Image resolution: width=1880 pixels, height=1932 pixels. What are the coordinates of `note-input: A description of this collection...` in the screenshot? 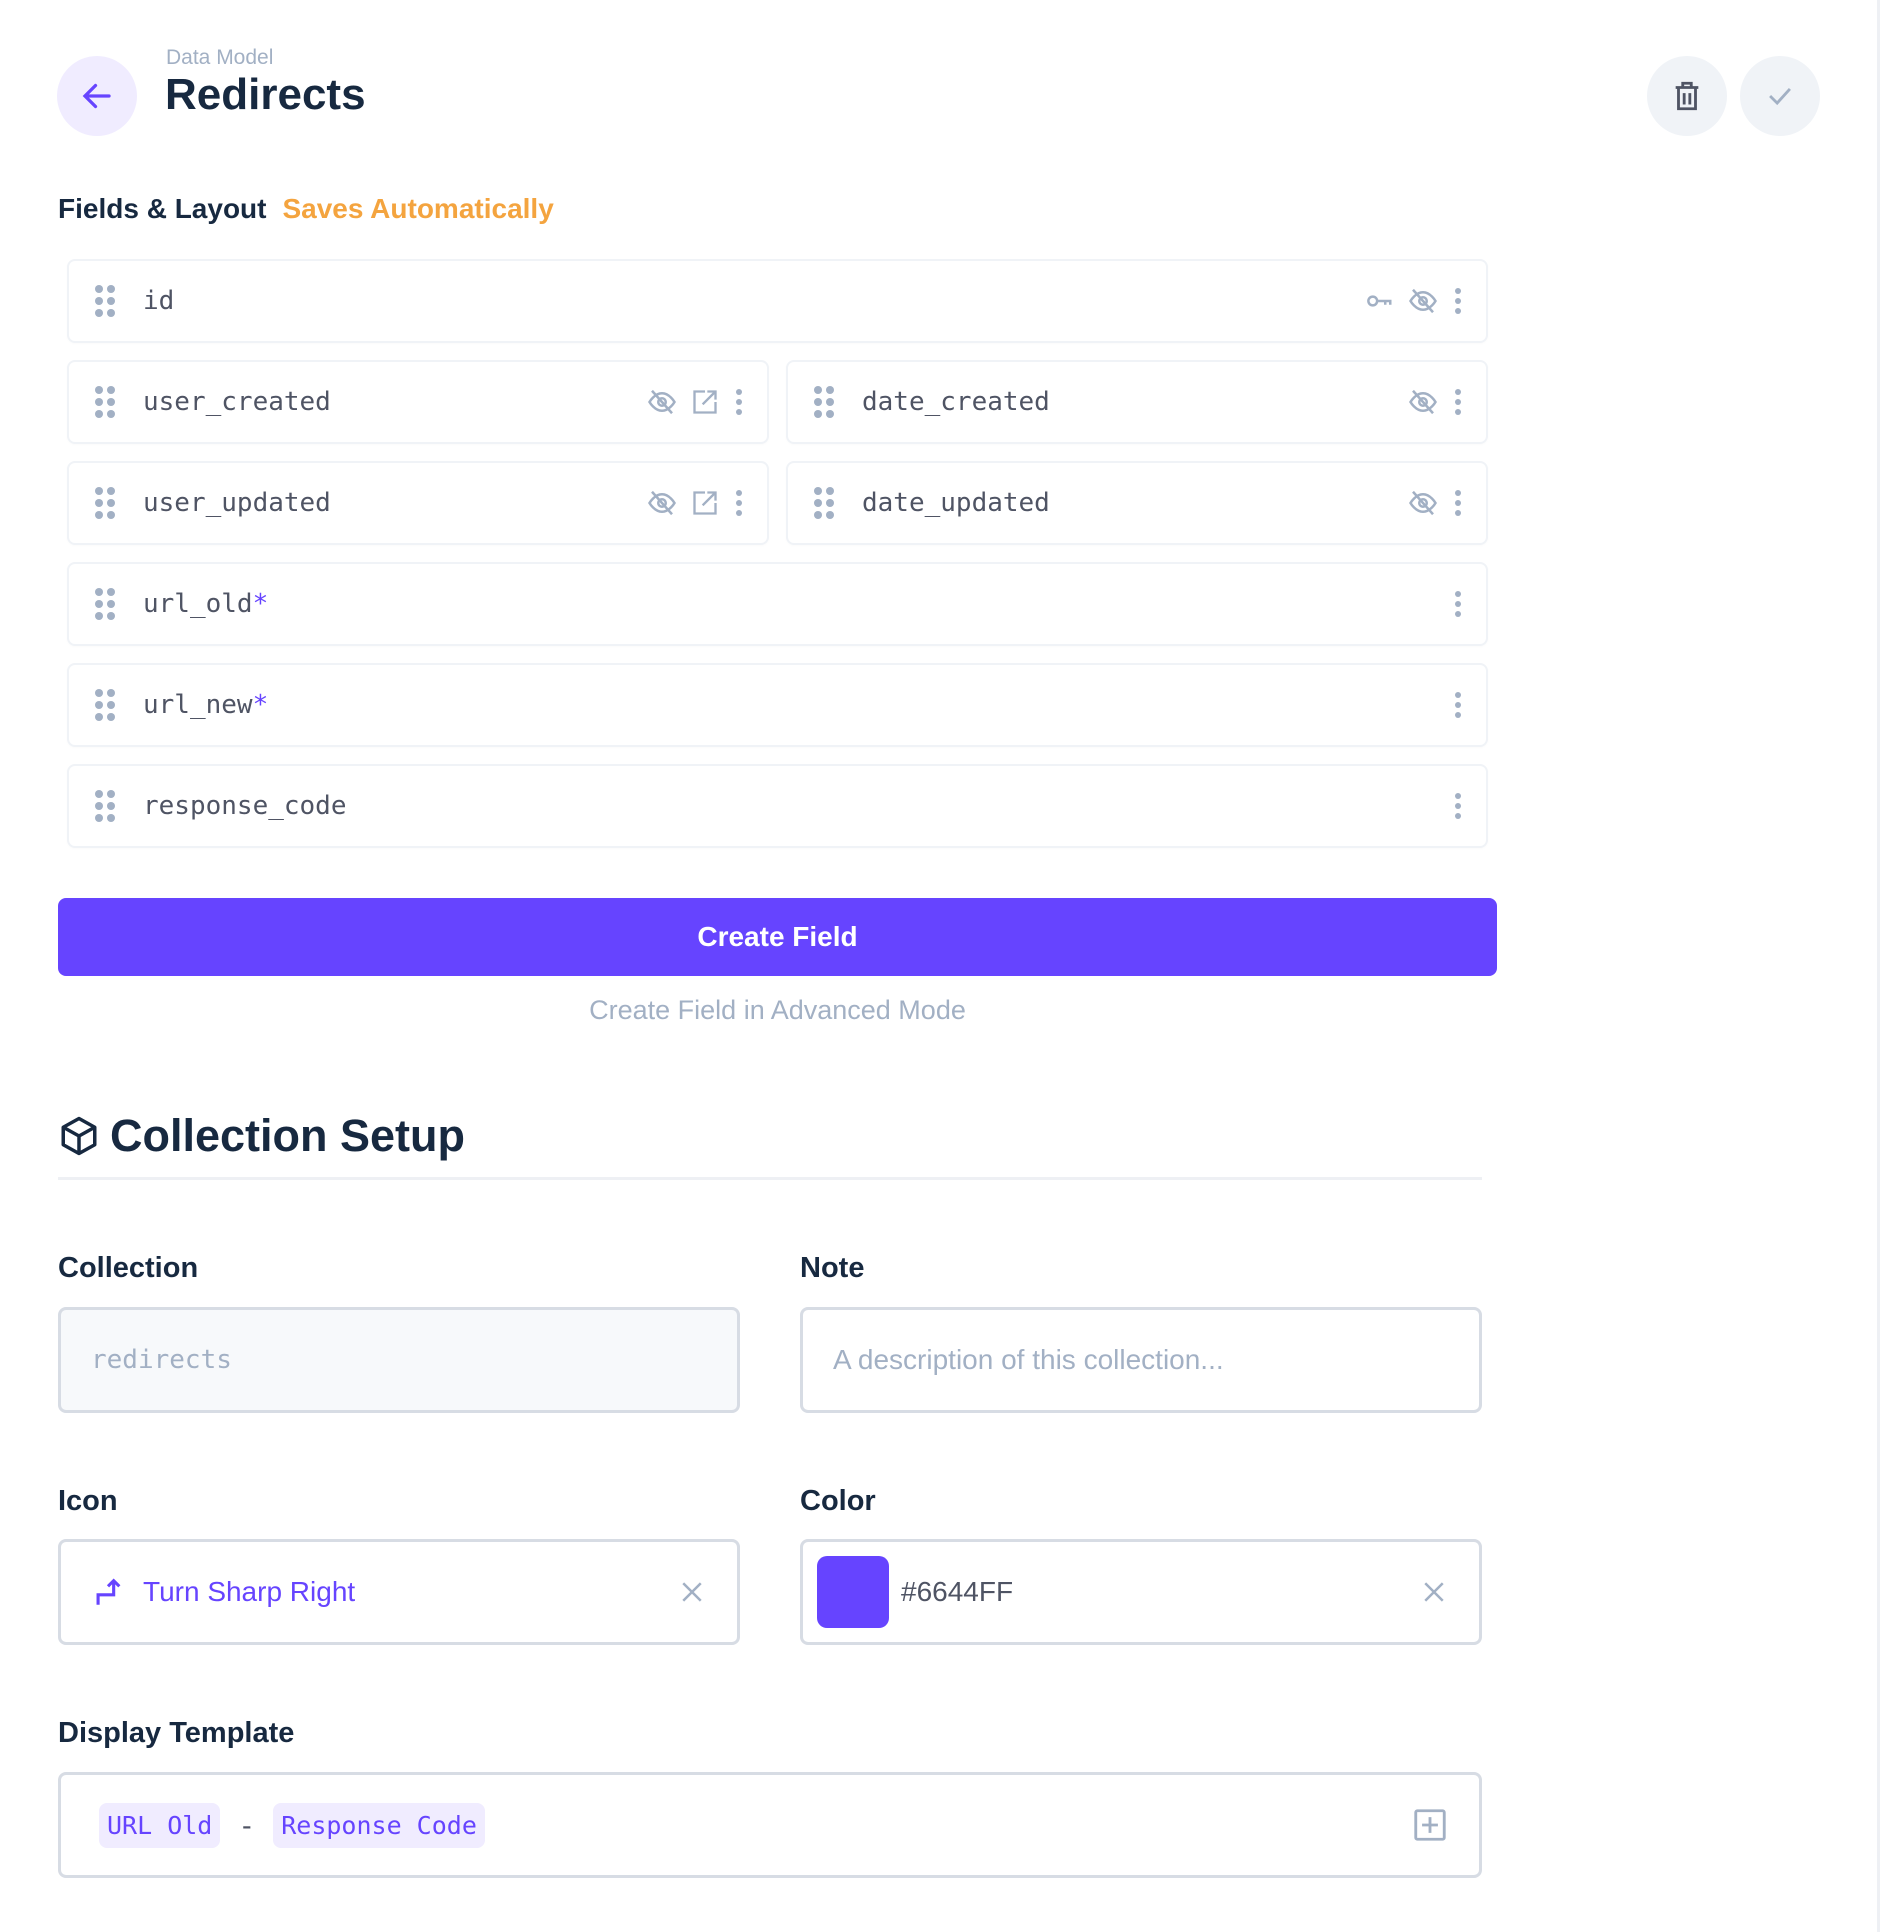 It's located at (1141, 1360).